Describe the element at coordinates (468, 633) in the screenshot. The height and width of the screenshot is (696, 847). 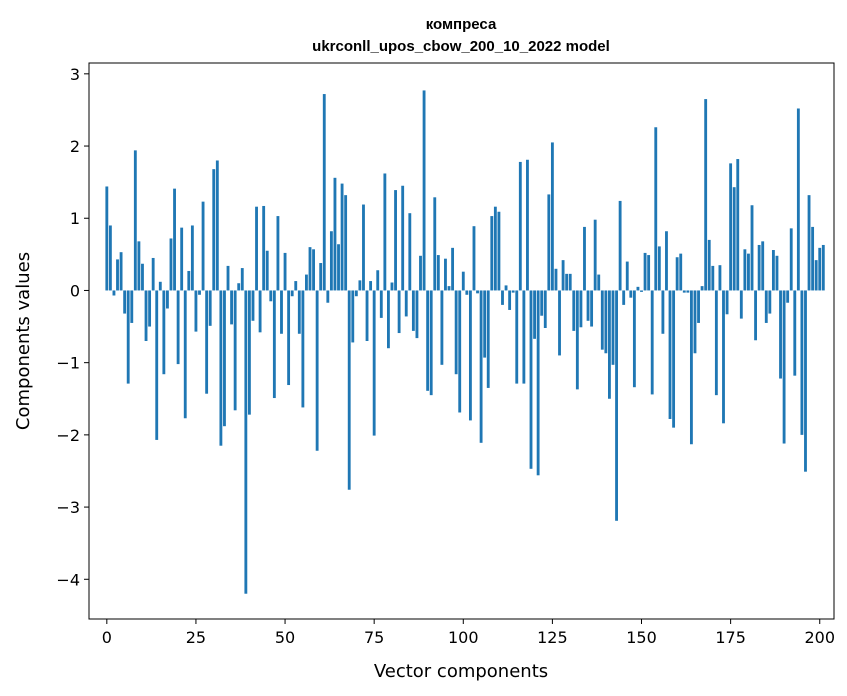
I see `x-axis-ticks: 0 25 50 75 100 125 150 175 200` at that location.